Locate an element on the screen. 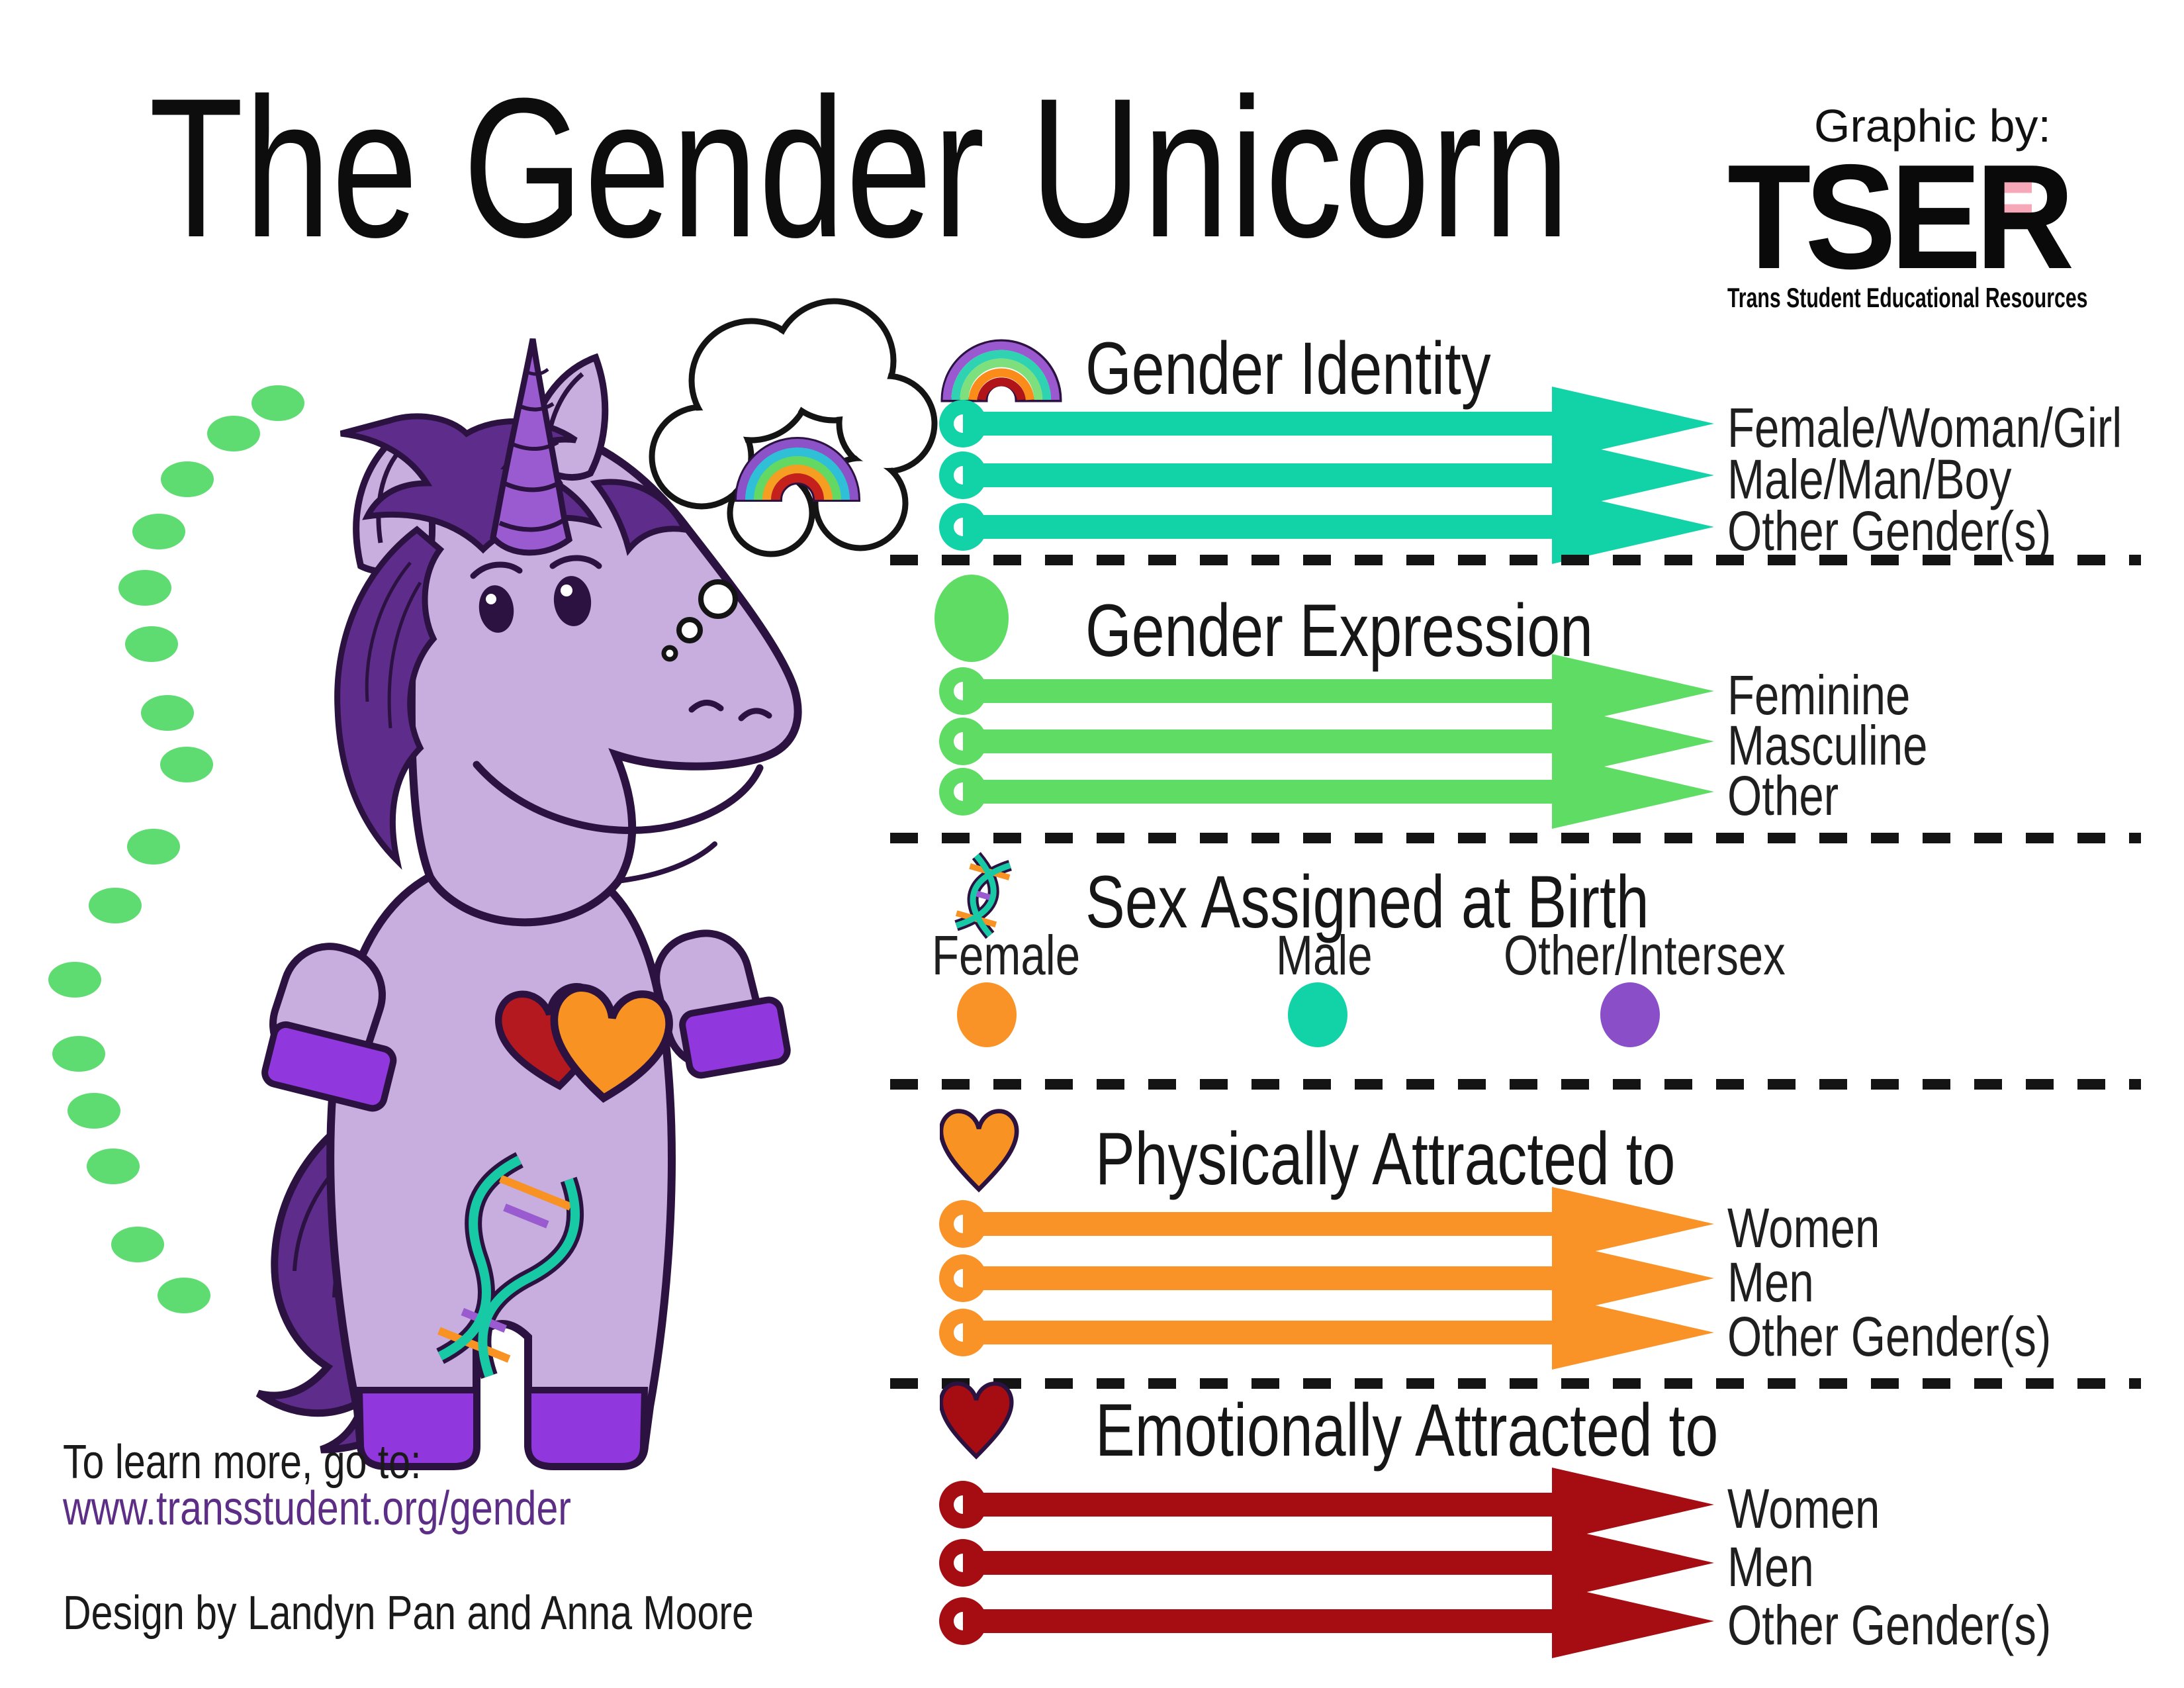 The width and height of the screenshot is (2184, 1688). rainbow-icon is located at coordinates (1001, 370).